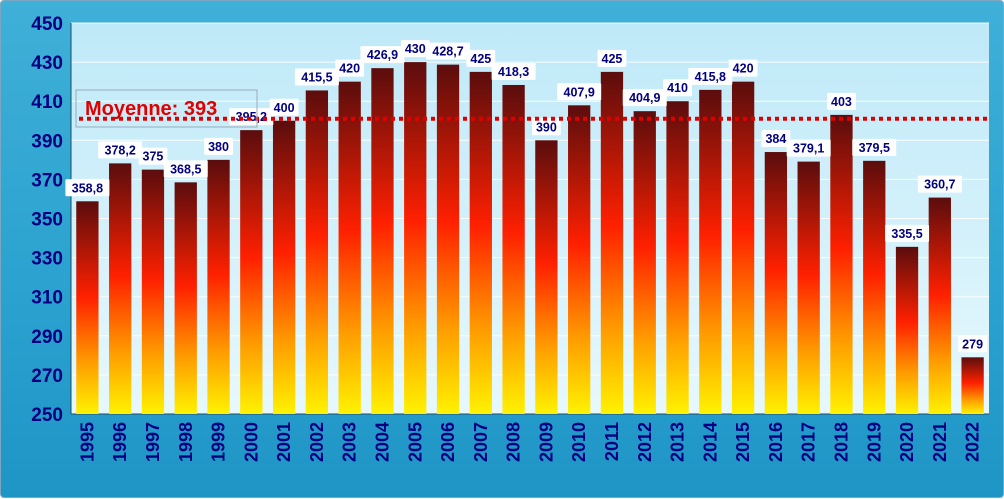  Describe the element at coordinates (151, 109) in the screenshot. I see `mean-label: Moyenne: 393` at that location.